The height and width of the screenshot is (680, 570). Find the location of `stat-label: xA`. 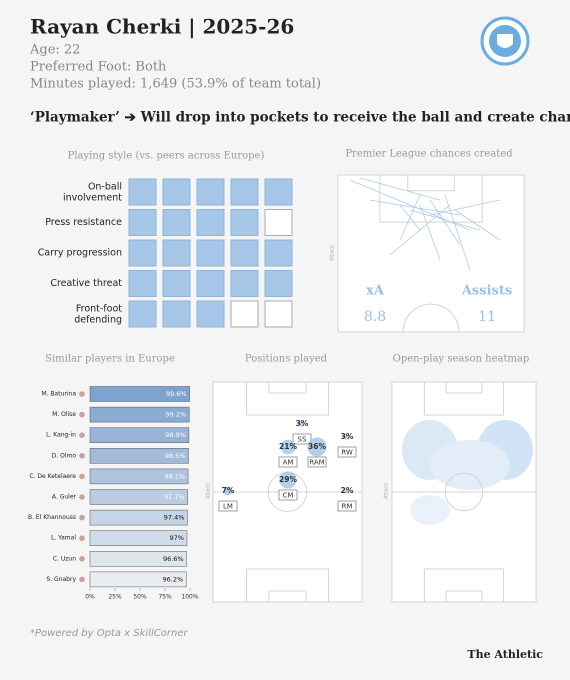

stat-label: xA is located at coordinates (375, 291).